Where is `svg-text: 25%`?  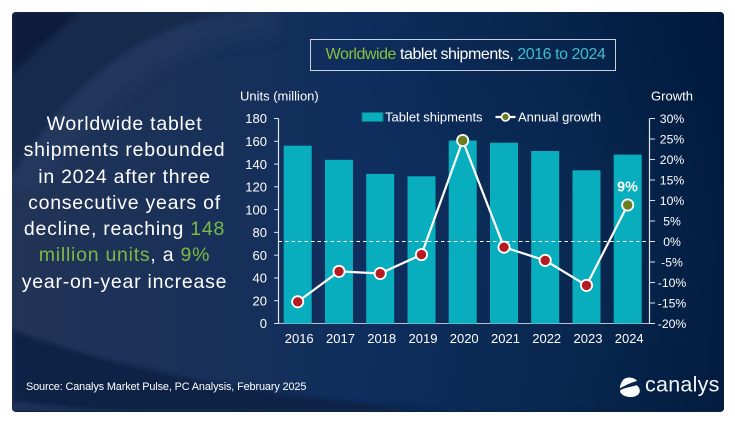 svg-text: 25% is located at coordinates (672, 140).